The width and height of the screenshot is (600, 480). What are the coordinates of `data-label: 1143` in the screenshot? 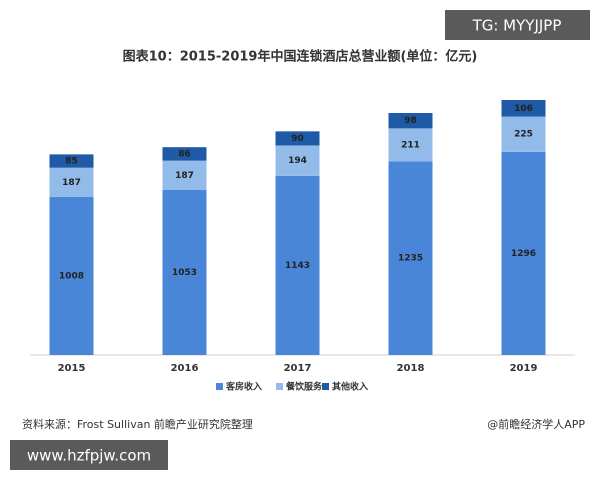 It's located at (297, 266).